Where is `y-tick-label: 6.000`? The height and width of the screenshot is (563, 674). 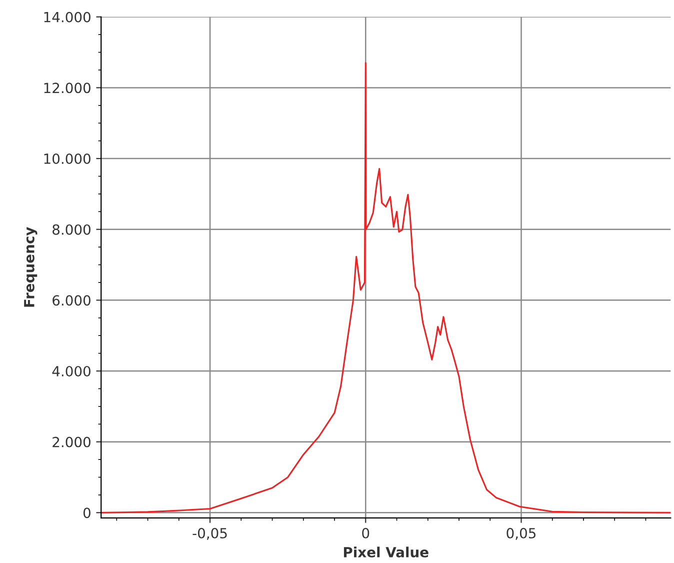
y-tick-label: 6.000 is located at coordinates (71, 300).